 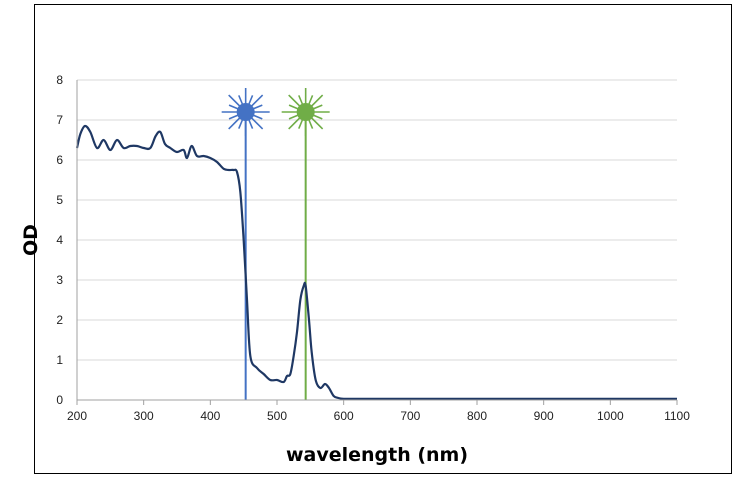 I want to click on x-axis-title: wavelength (nm), so click(x=377, y=455).